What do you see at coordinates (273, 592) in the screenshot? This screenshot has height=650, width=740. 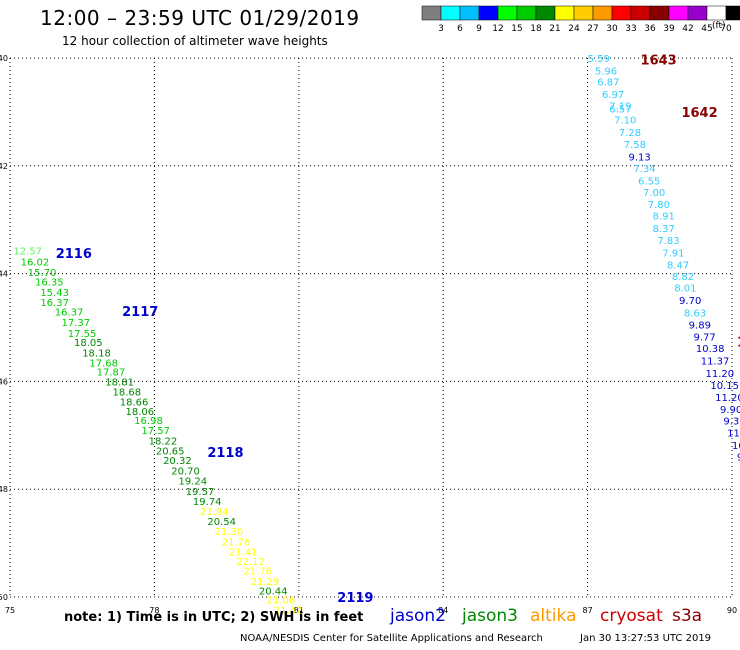 I see `wave-height-label: 20.44` at bounding box center [273, 592].